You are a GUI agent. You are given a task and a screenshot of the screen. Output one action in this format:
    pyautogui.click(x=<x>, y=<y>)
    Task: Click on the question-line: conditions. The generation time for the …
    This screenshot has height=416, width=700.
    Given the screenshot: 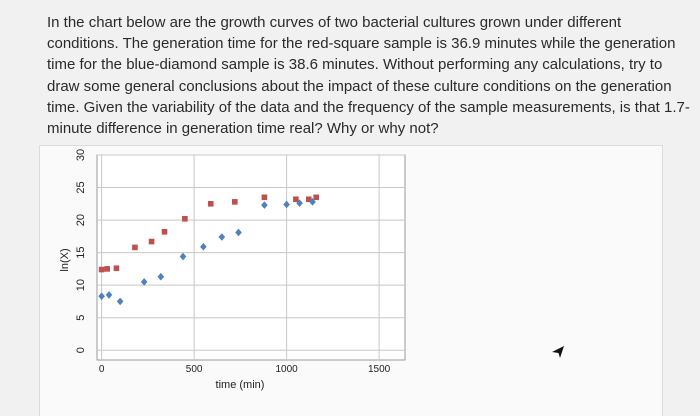 What is the action you would take?
    pyautogui.click(x=361, y=44)
    